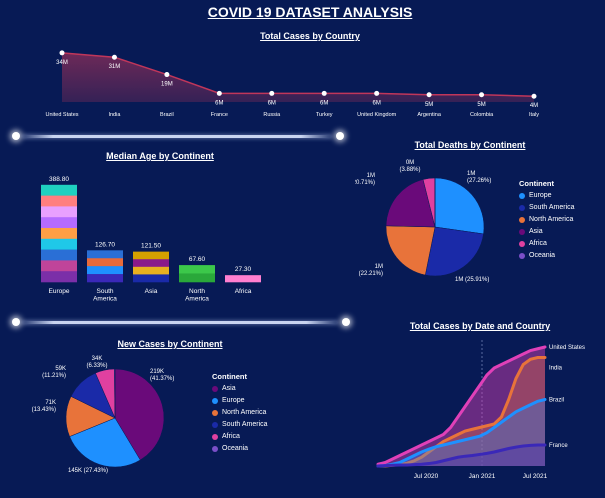 The width and height of the screenshot is (605, 498). What do you see at coordinates (472, 280) in the screenshot?
I see `deaths-label-1: 1M (25.91%)` at bounding box center [472, 280].